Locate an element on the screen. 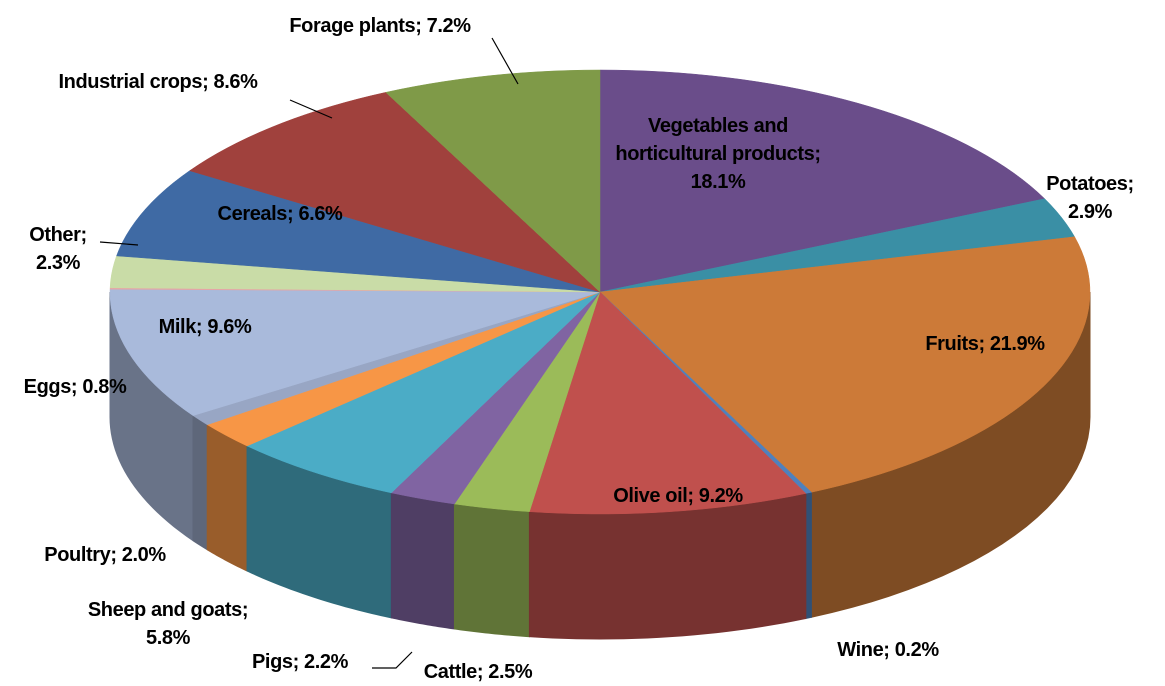 The image size is (1165, 686). data-label: Poultry; 2.0% is located at coordinates (105, 555).